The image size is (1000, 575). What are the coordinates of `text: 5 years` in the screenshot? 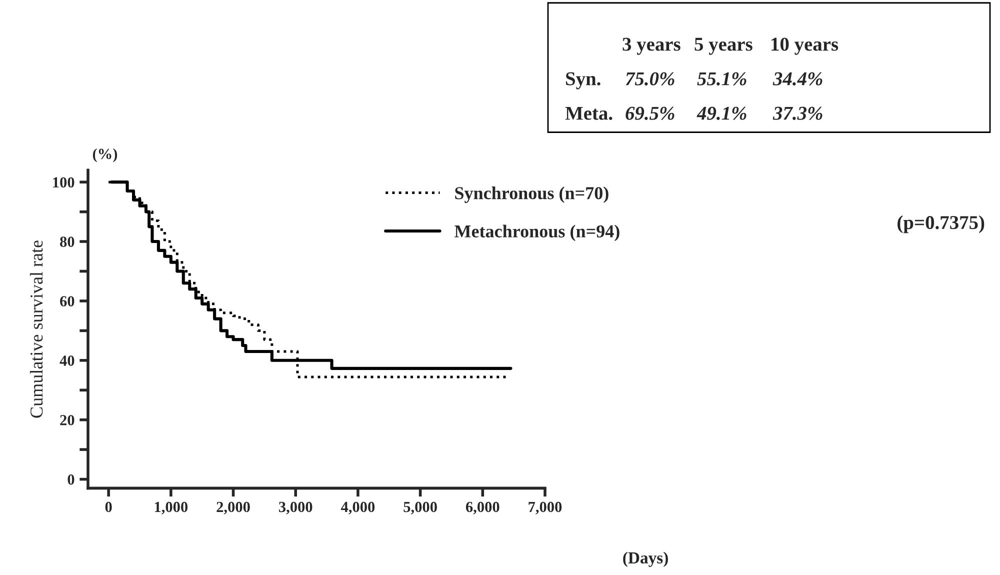 It's located at (723, 46).